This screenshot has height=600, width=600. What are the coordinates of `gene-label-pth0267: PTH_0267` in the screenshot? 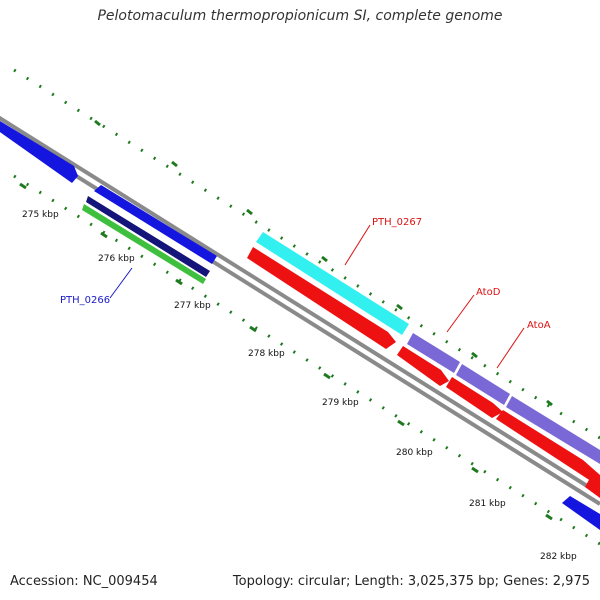 It's located at (397, 222).